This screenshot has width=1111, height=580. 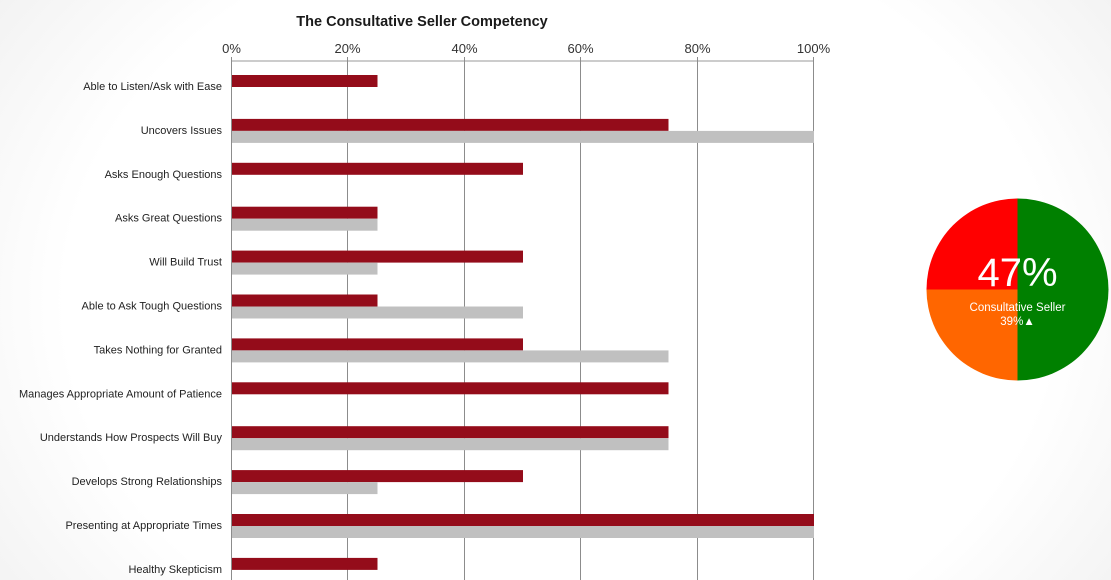 I want to click on category-label: Asks Great Questions, so click(x=168, y=219).